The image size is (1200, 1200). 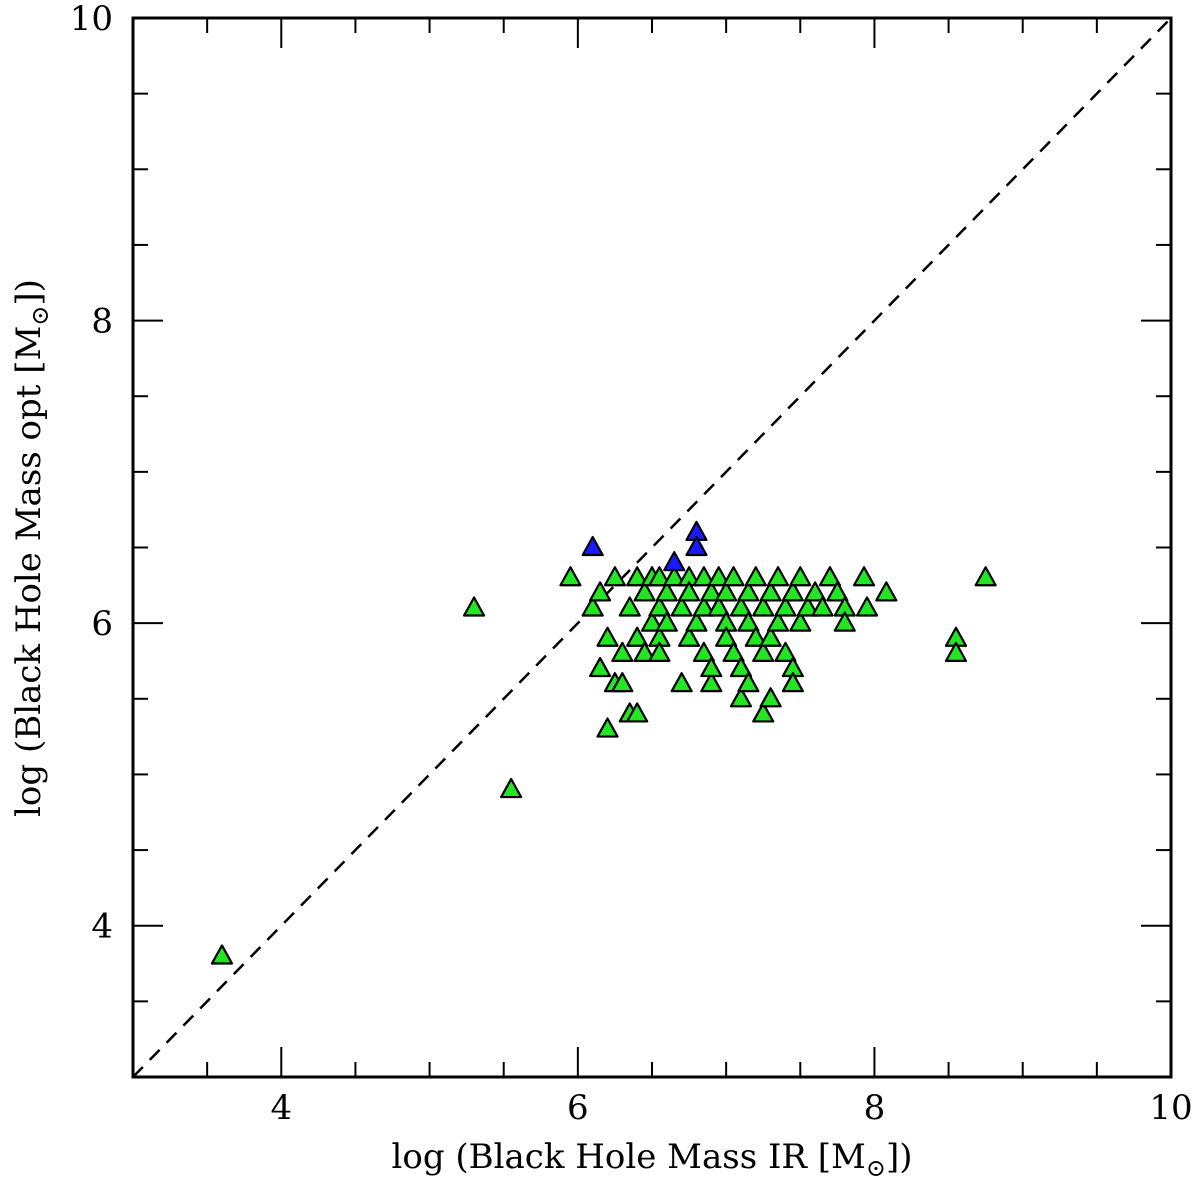 What do you see at coordinates (1170, 1108) in the screenshot?
I see `x-tick-label: 10` at bounding box center [1170, 1108].